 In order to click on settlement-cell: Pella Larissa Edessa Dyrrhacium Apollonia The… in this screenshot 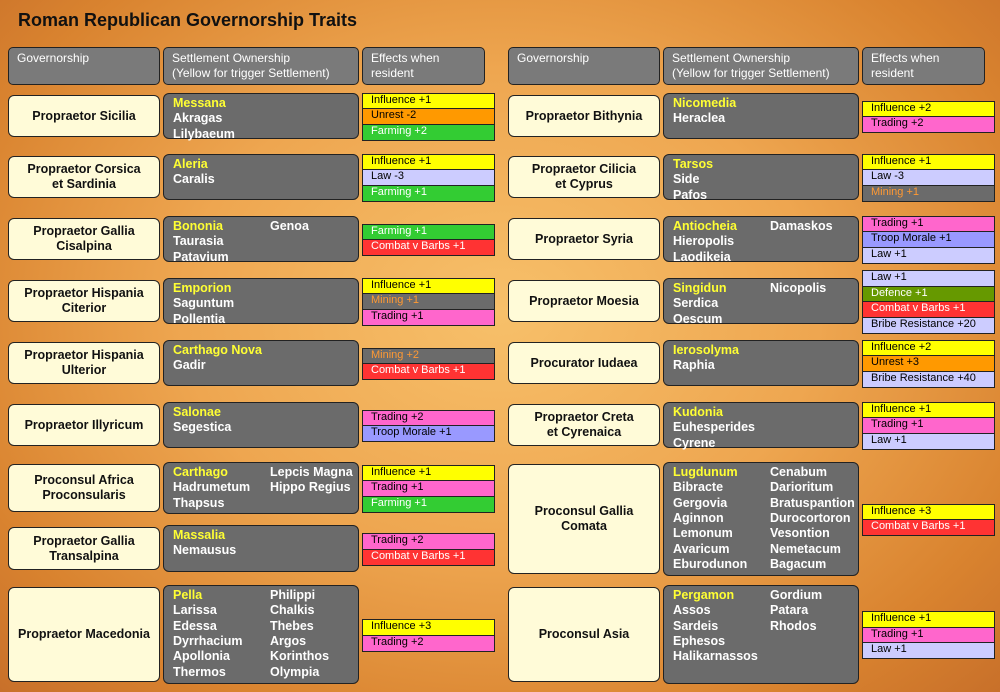, I will do `click(261, 634)`.